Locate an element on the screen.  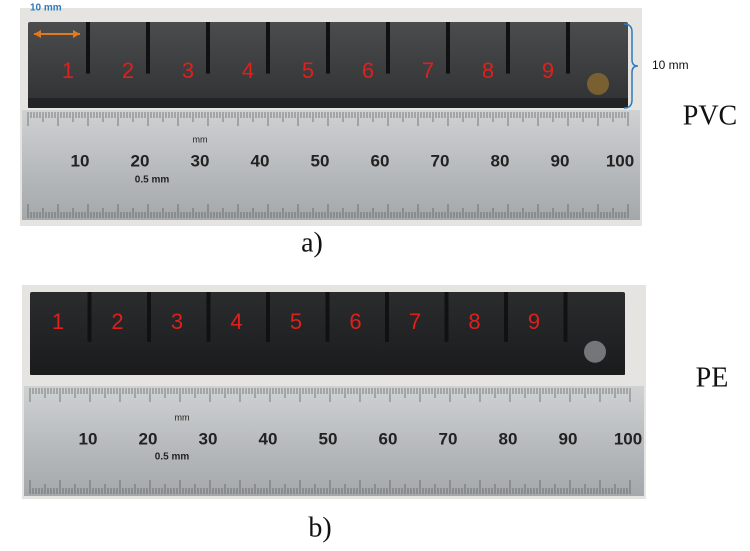
panel-caption: b) is located at coordinates (319, 527).